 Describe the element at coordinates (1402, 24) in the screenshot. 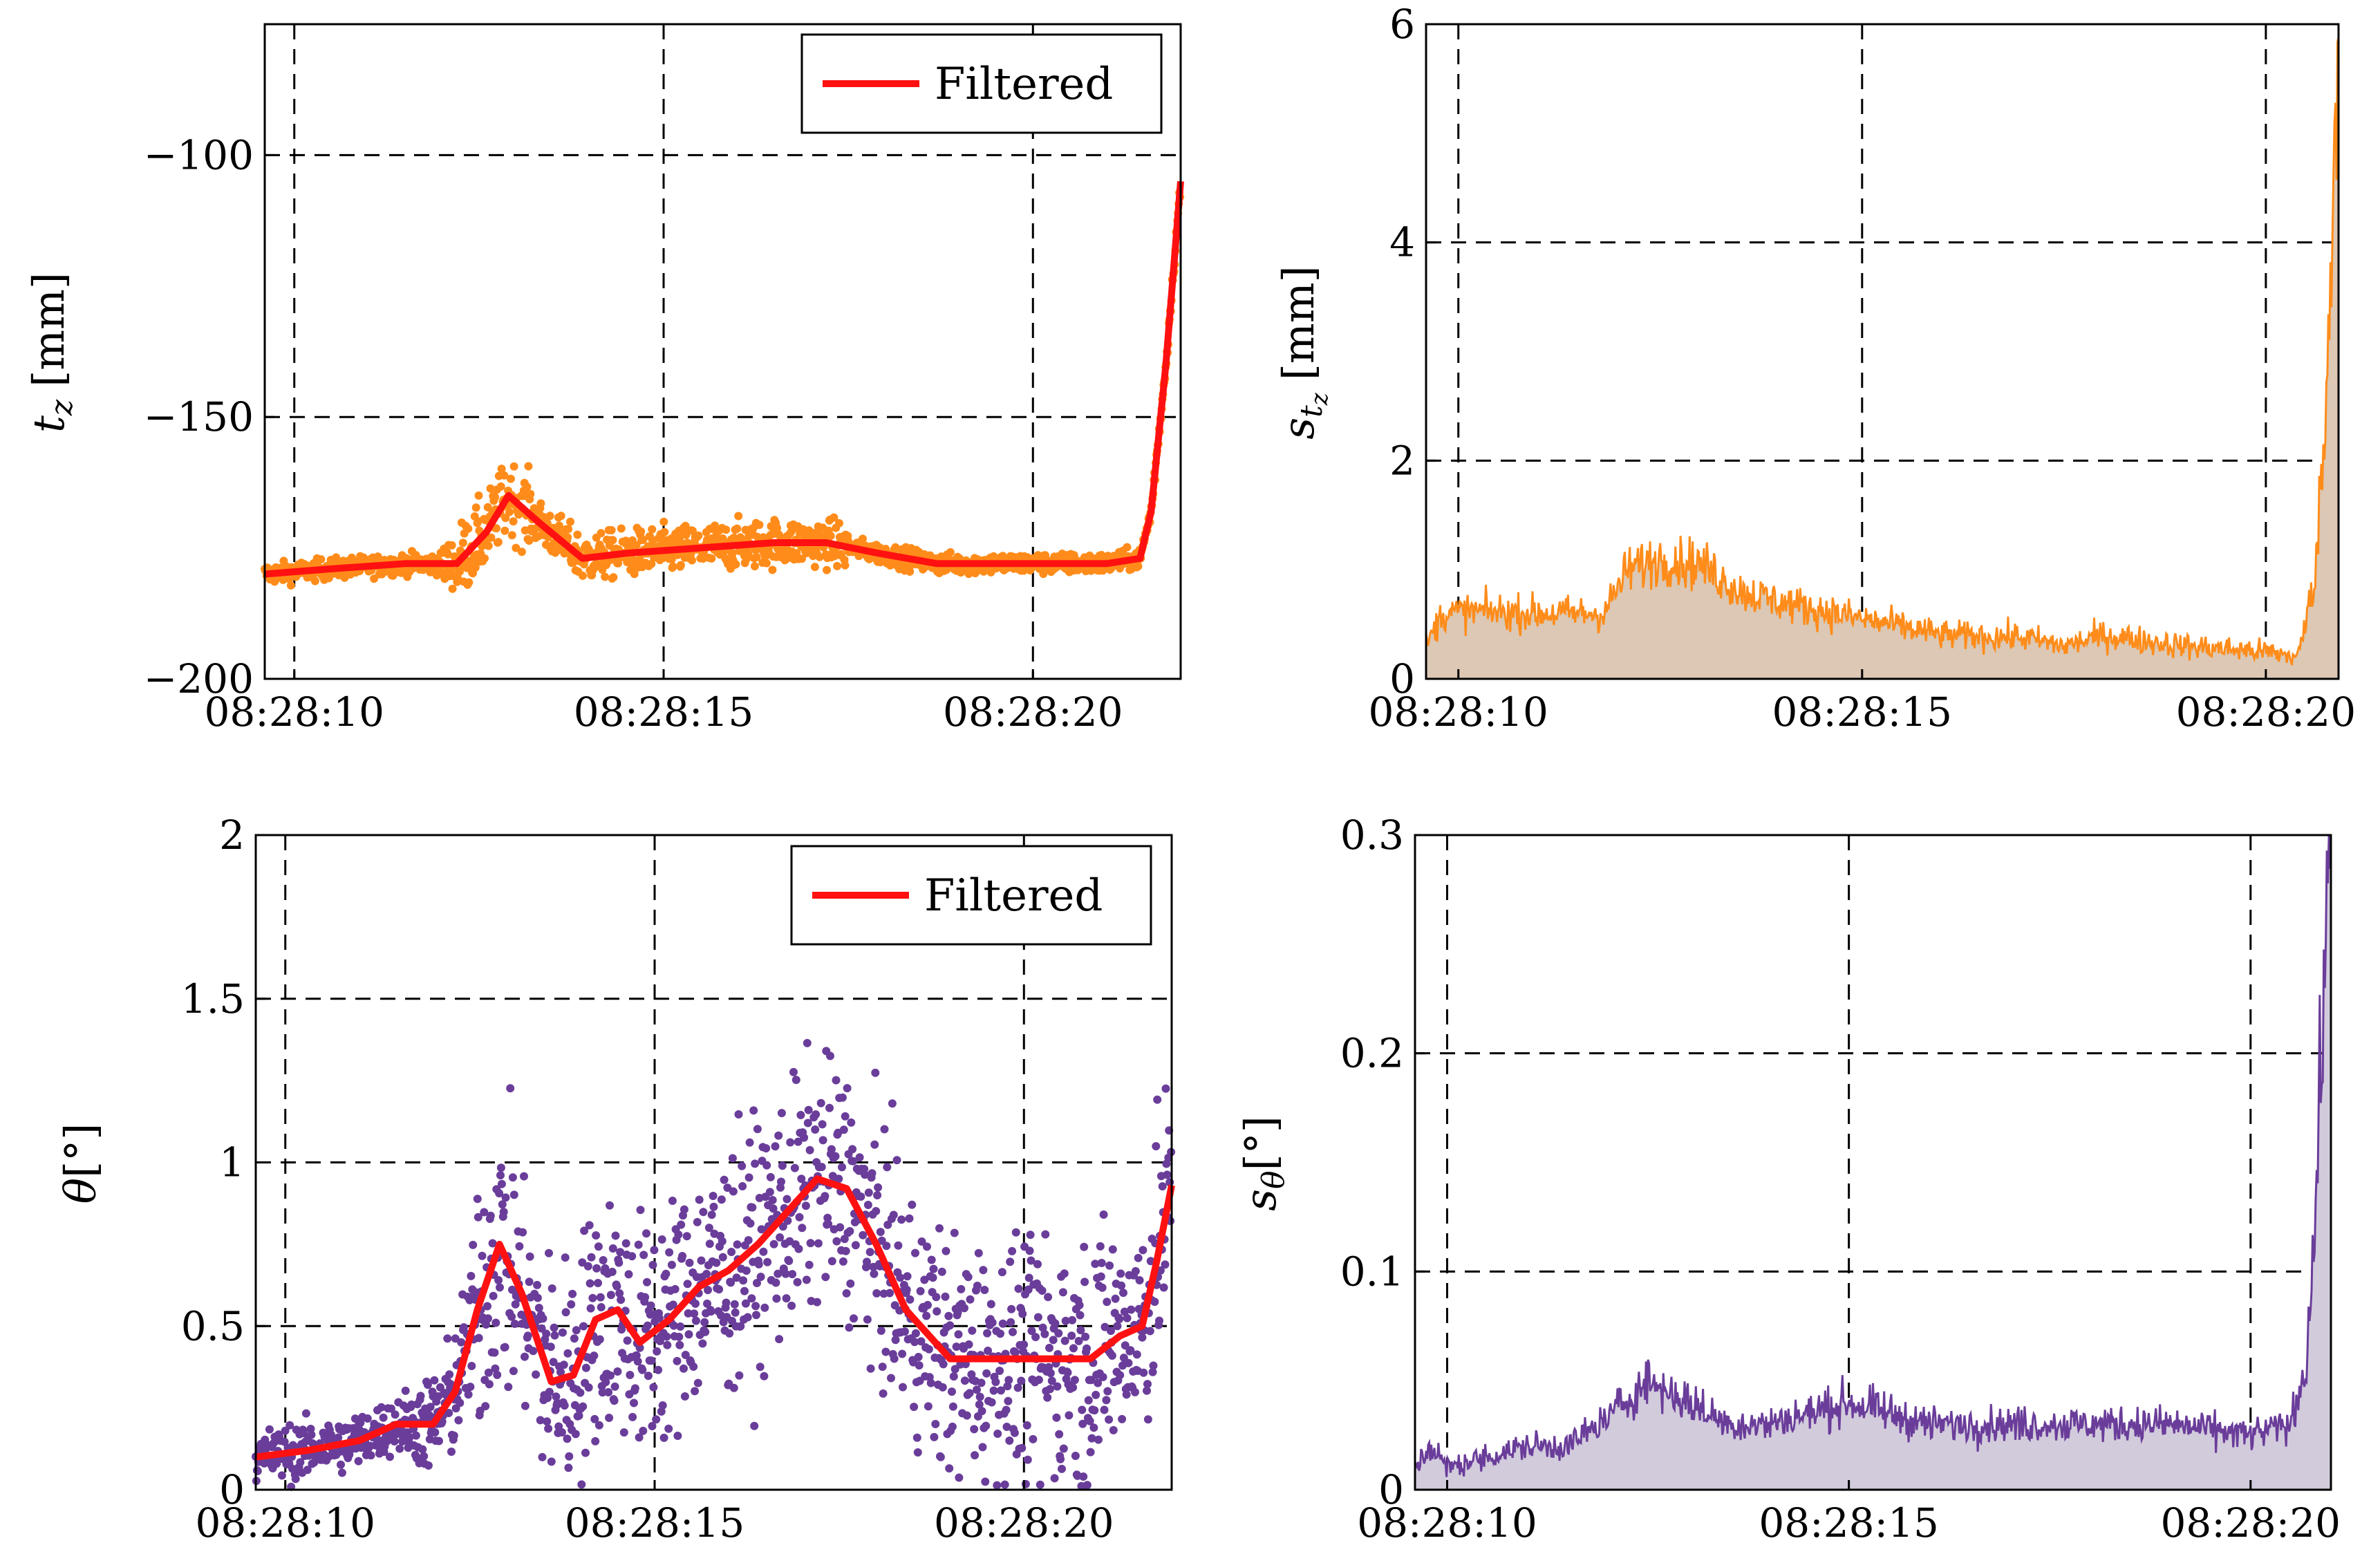

I see `y-tick-label: 6` at that location.